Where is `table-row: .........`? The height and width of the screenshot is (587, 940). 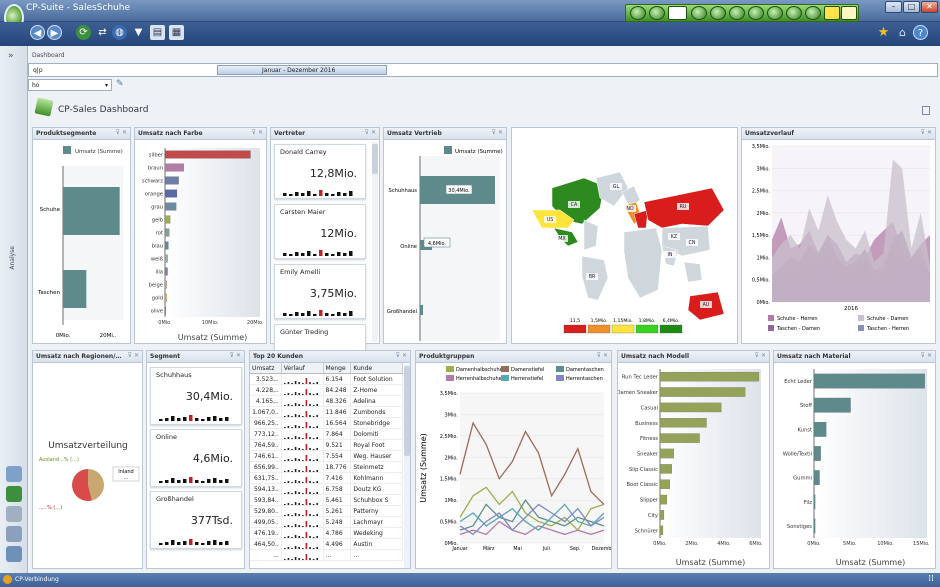
table-row: ......... is located at coordinates (326, 555).